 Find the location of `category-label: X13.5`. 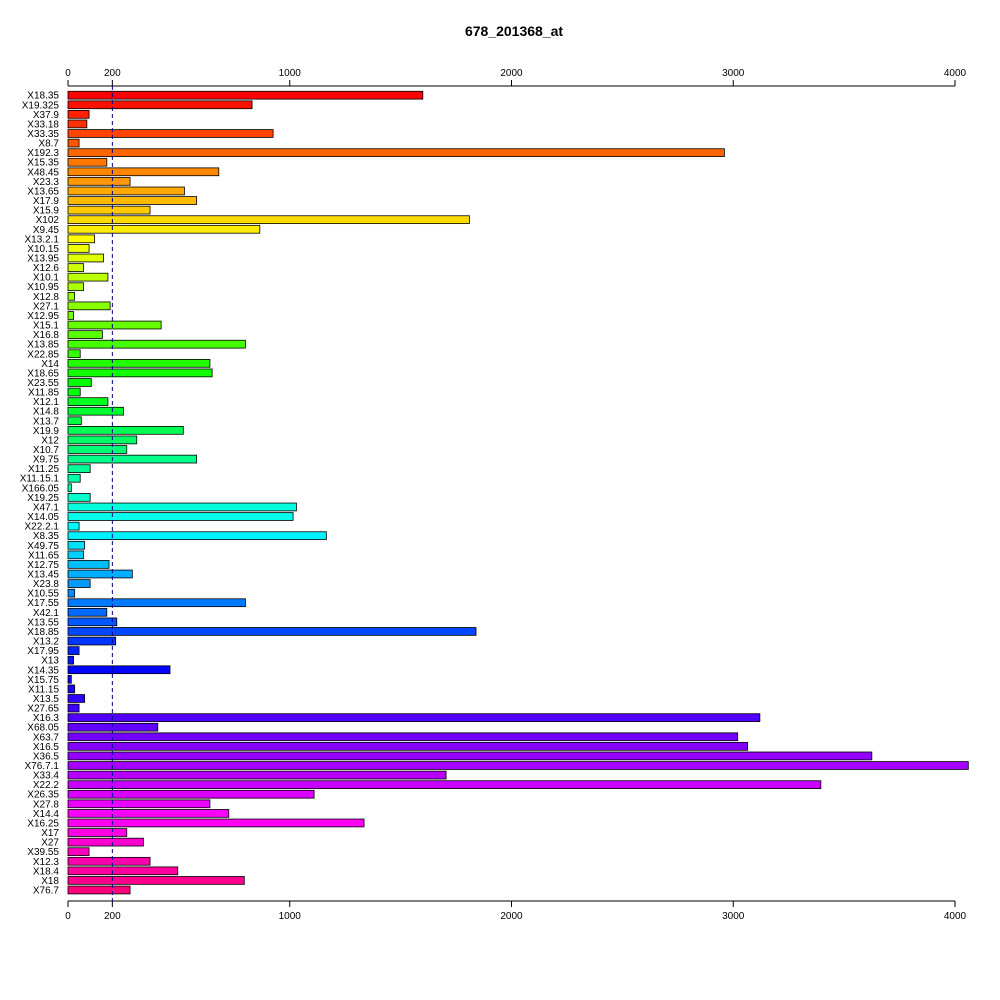

category-label: X13.5 is located at coordinates (46, 699).